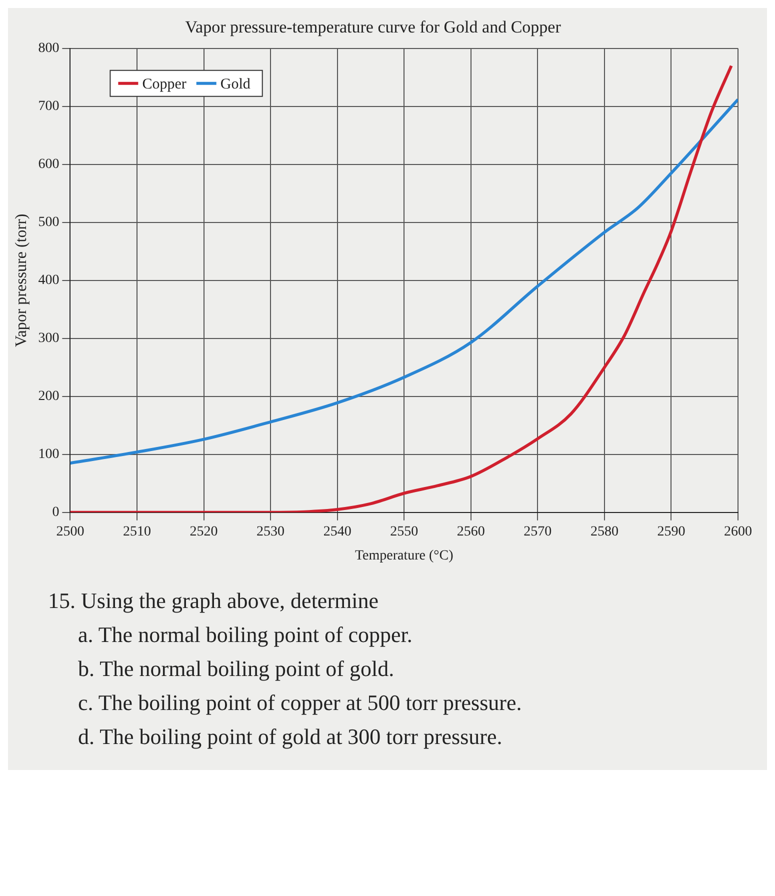 The width and height of the screenshot is (775, 896). Describe the element at coordinates (21, 281) in the screenshot. I see `y-axis-title: Vapor pressure (torr)` at that location.